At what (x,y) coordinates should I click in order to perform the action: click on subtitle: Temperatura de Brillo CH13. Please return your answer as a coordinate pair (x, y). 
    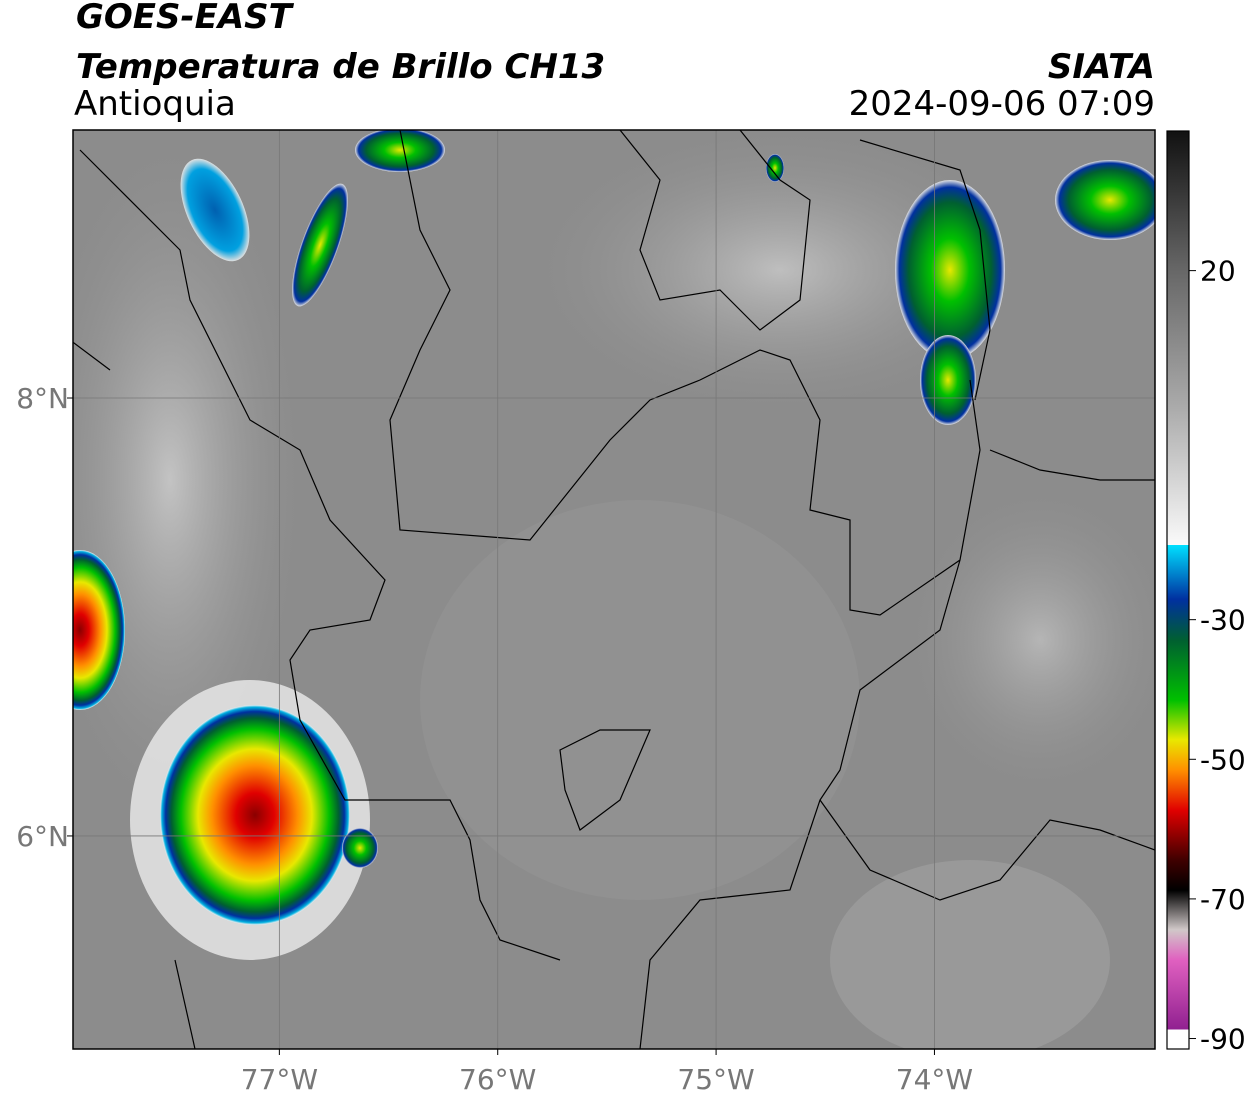
    Looking at the image, I should click on (340, 67).